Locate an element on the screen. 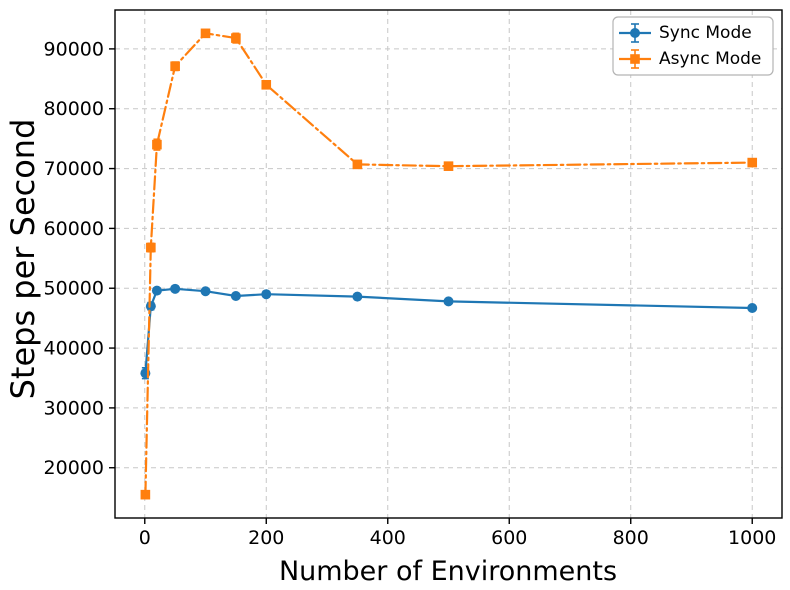 The height and width of the screenshot is (590, 790). x-tick-label: 0 is located at coordinates (145, 538).